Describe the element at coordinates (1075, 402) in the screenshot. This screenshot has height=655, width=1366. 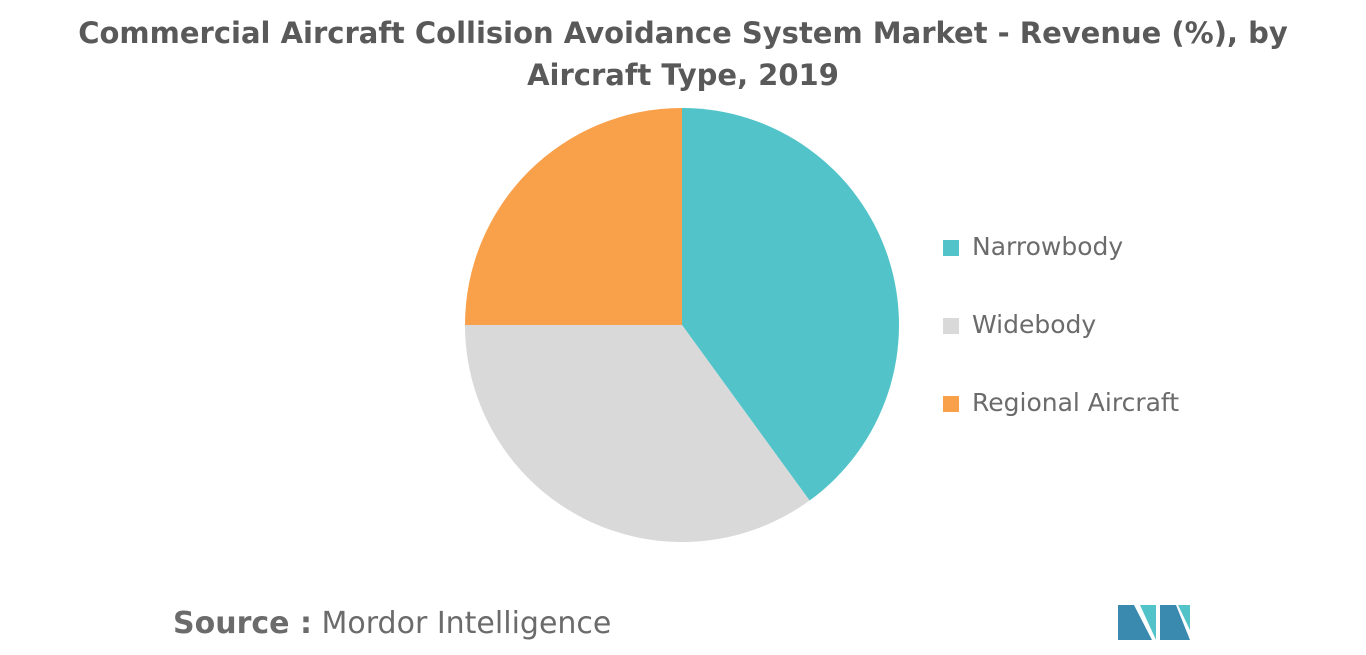
I see `legend-label: Regional Aircraft` at that location.